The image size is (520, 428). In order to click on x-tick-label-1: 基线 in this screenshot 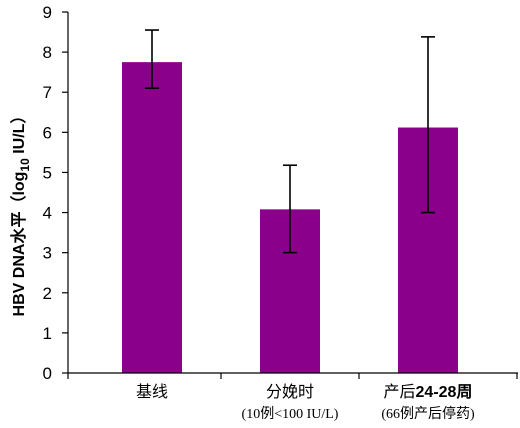, I will do `click(152, 392)`.